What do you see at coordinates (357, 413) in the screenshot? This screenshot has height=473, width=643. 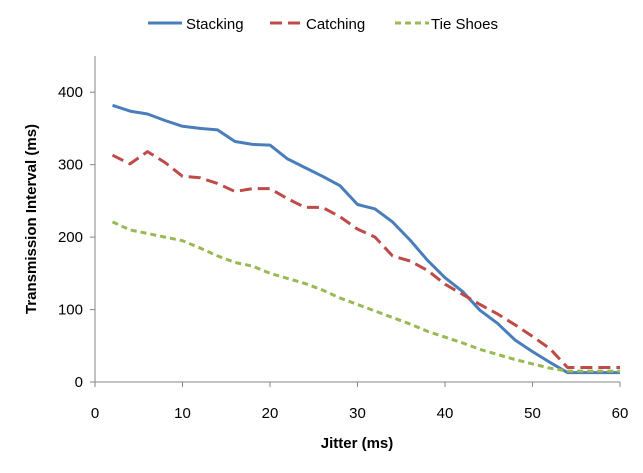 I see `x-tick-label: 30` at bounding box center [357, 413].